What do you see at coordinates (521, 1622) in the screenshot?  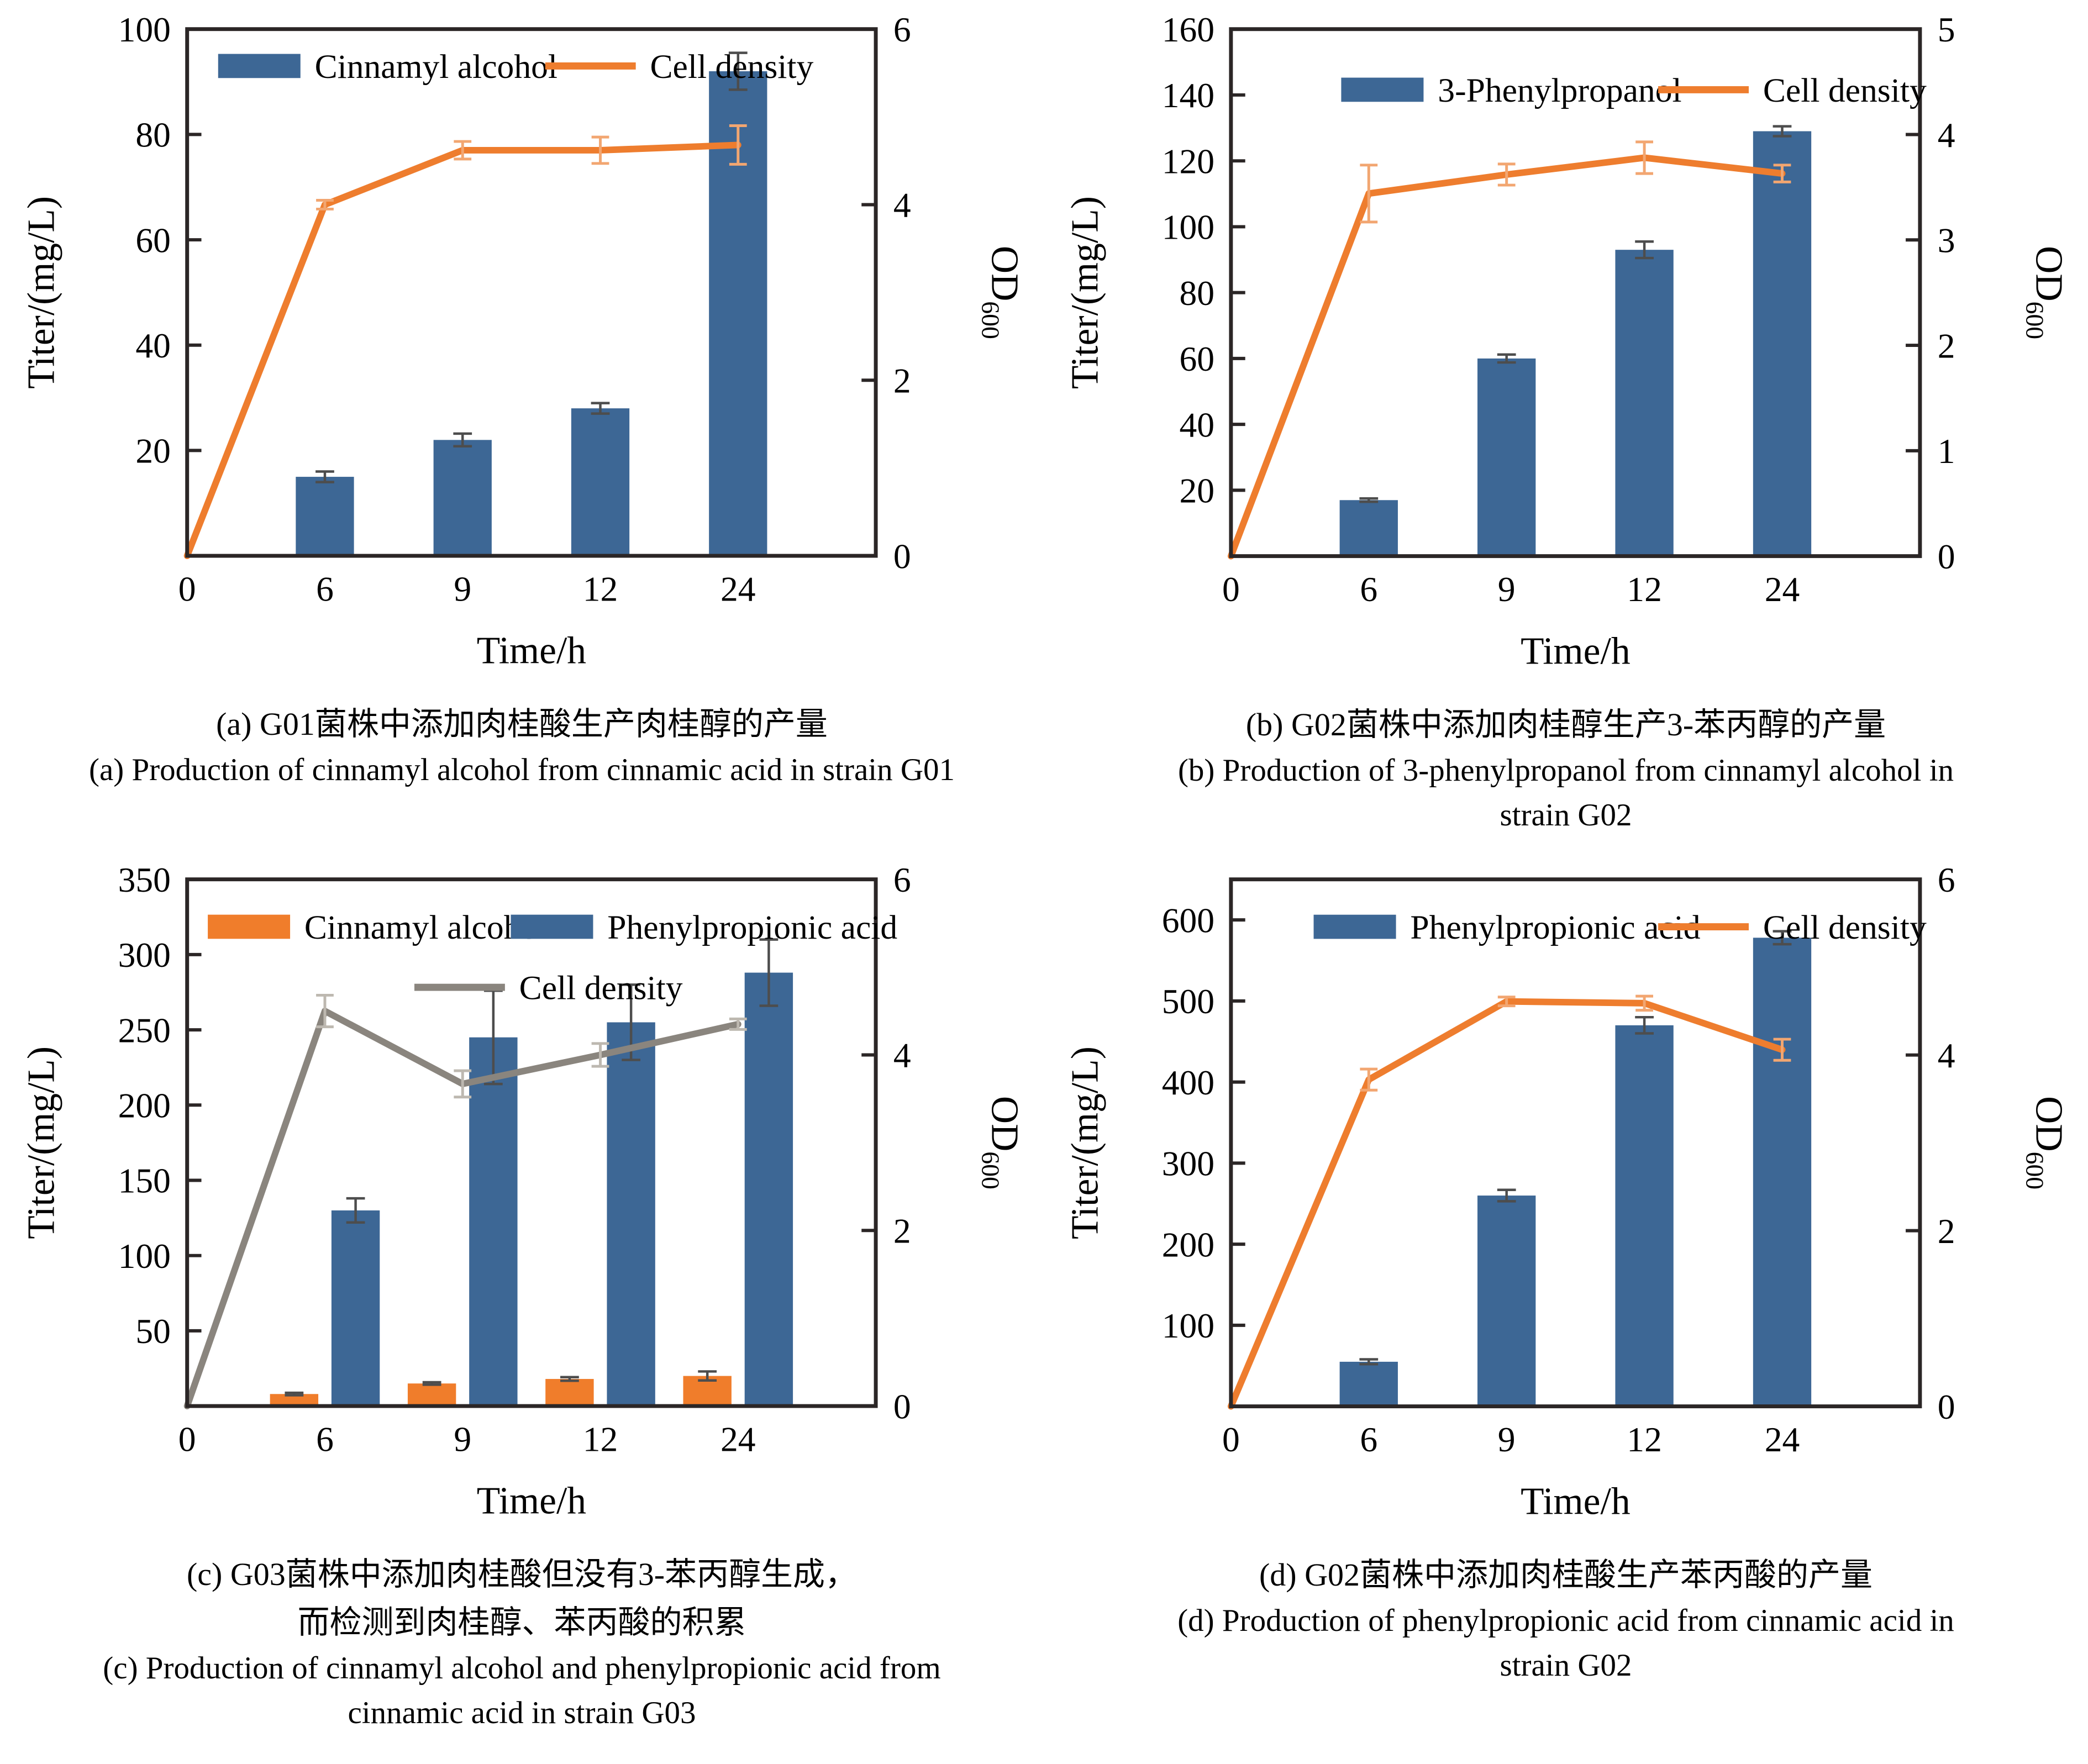 I see `caption-c-zh-line2: 而检测到肉桂醇、苯丙酸的积累` at bounding box center [521, 1622].